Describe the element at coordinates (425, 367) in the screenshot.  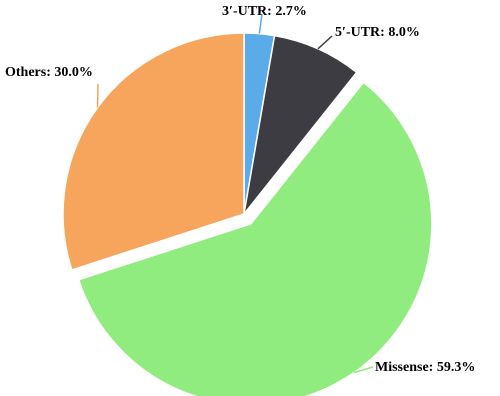
I see `data-label: Missense: 59.3%` at that location.